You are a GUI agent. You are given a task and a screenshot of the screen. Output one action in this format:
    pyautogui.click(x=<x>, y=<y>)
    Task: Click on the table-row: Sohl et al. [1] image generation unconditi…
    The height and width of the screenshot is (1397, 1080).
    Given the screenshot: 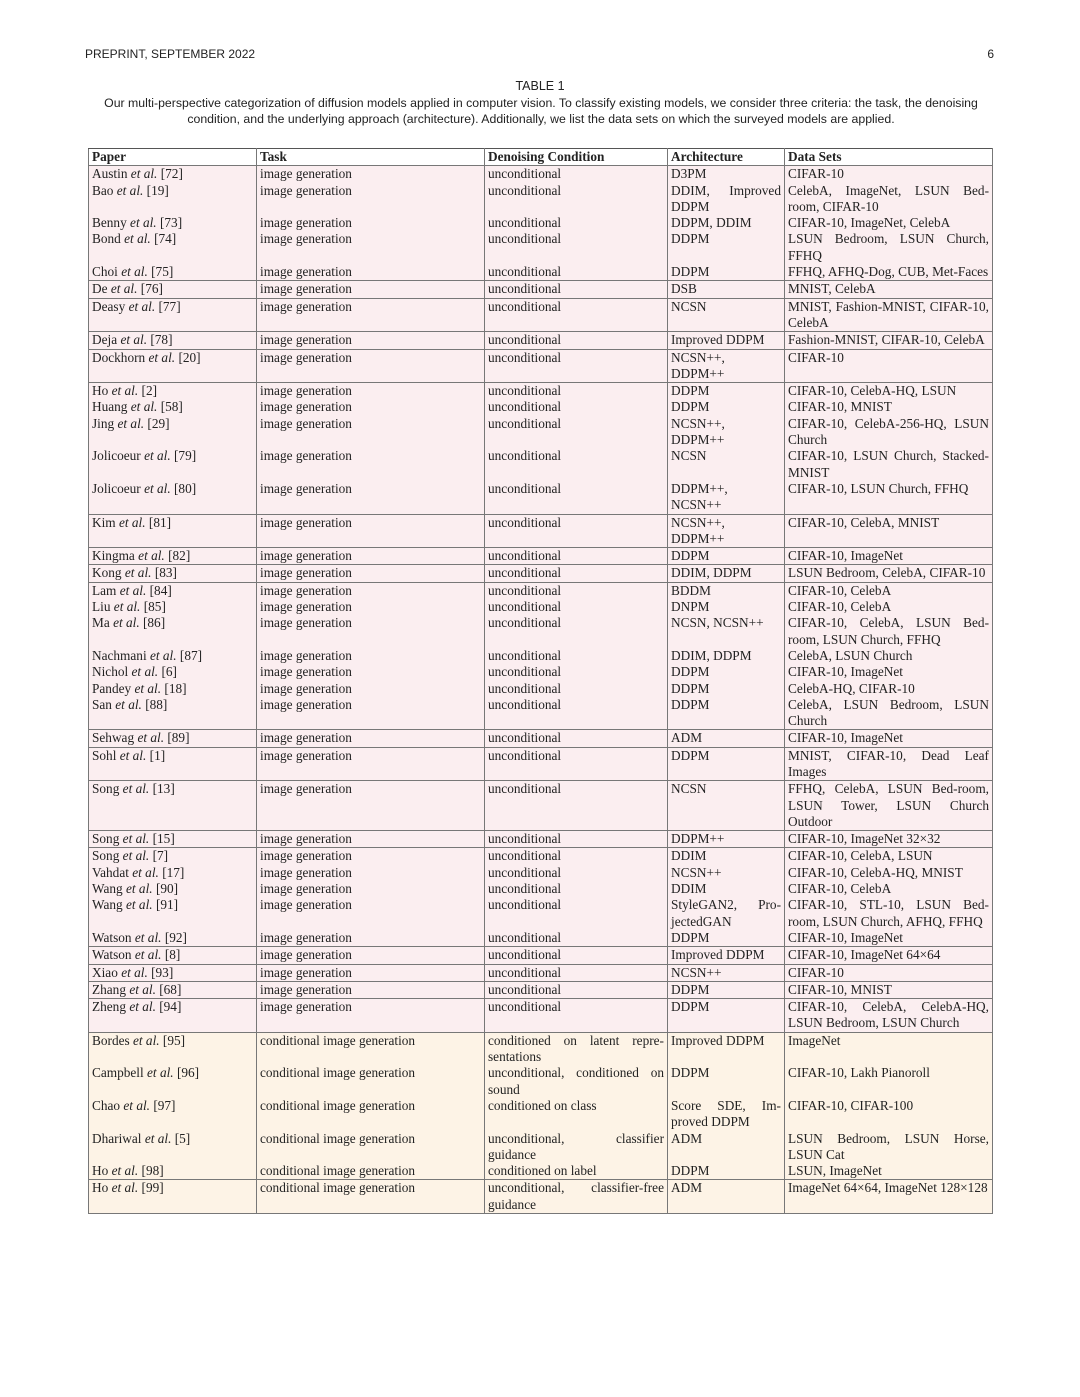 What is the action you would take?
    pyautogui.click(x=540, y=763)
    